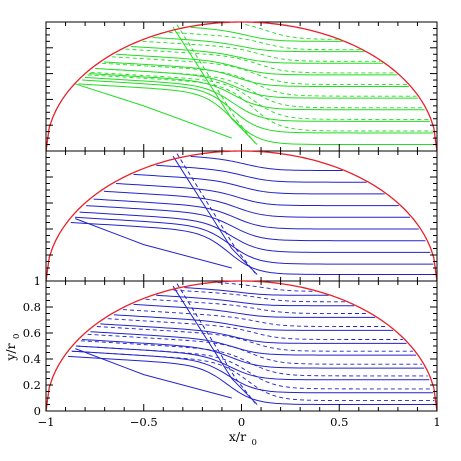 This screenshot has width=461, height=461. What do you see at coordinates (32, 333) in the screenshot?
I see `y-tick-label: 0.6` at bounding box center [32, 333].